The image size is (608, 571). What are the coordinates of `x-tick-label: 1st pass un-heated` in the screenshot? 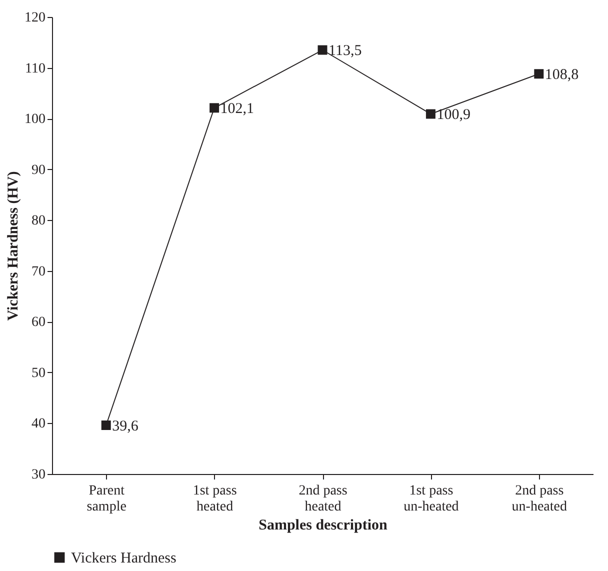 It's located at (431, 499).